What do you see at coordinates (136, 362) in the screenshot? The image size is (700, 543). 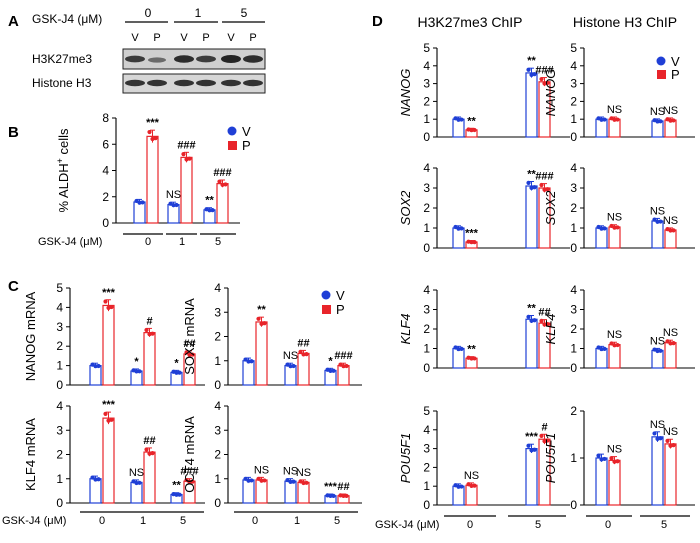 I see `significance-label: *` at bounding box center [136, 362].